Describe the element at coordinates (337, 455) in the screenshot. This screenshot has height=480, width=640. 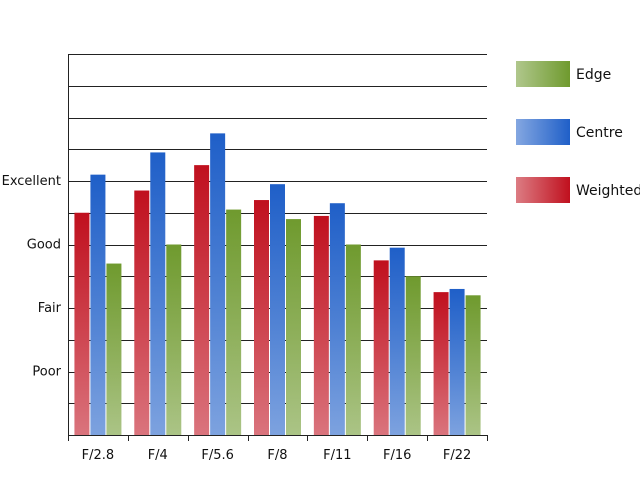
I see `x-tick-label-f-11: F/11` at that location.